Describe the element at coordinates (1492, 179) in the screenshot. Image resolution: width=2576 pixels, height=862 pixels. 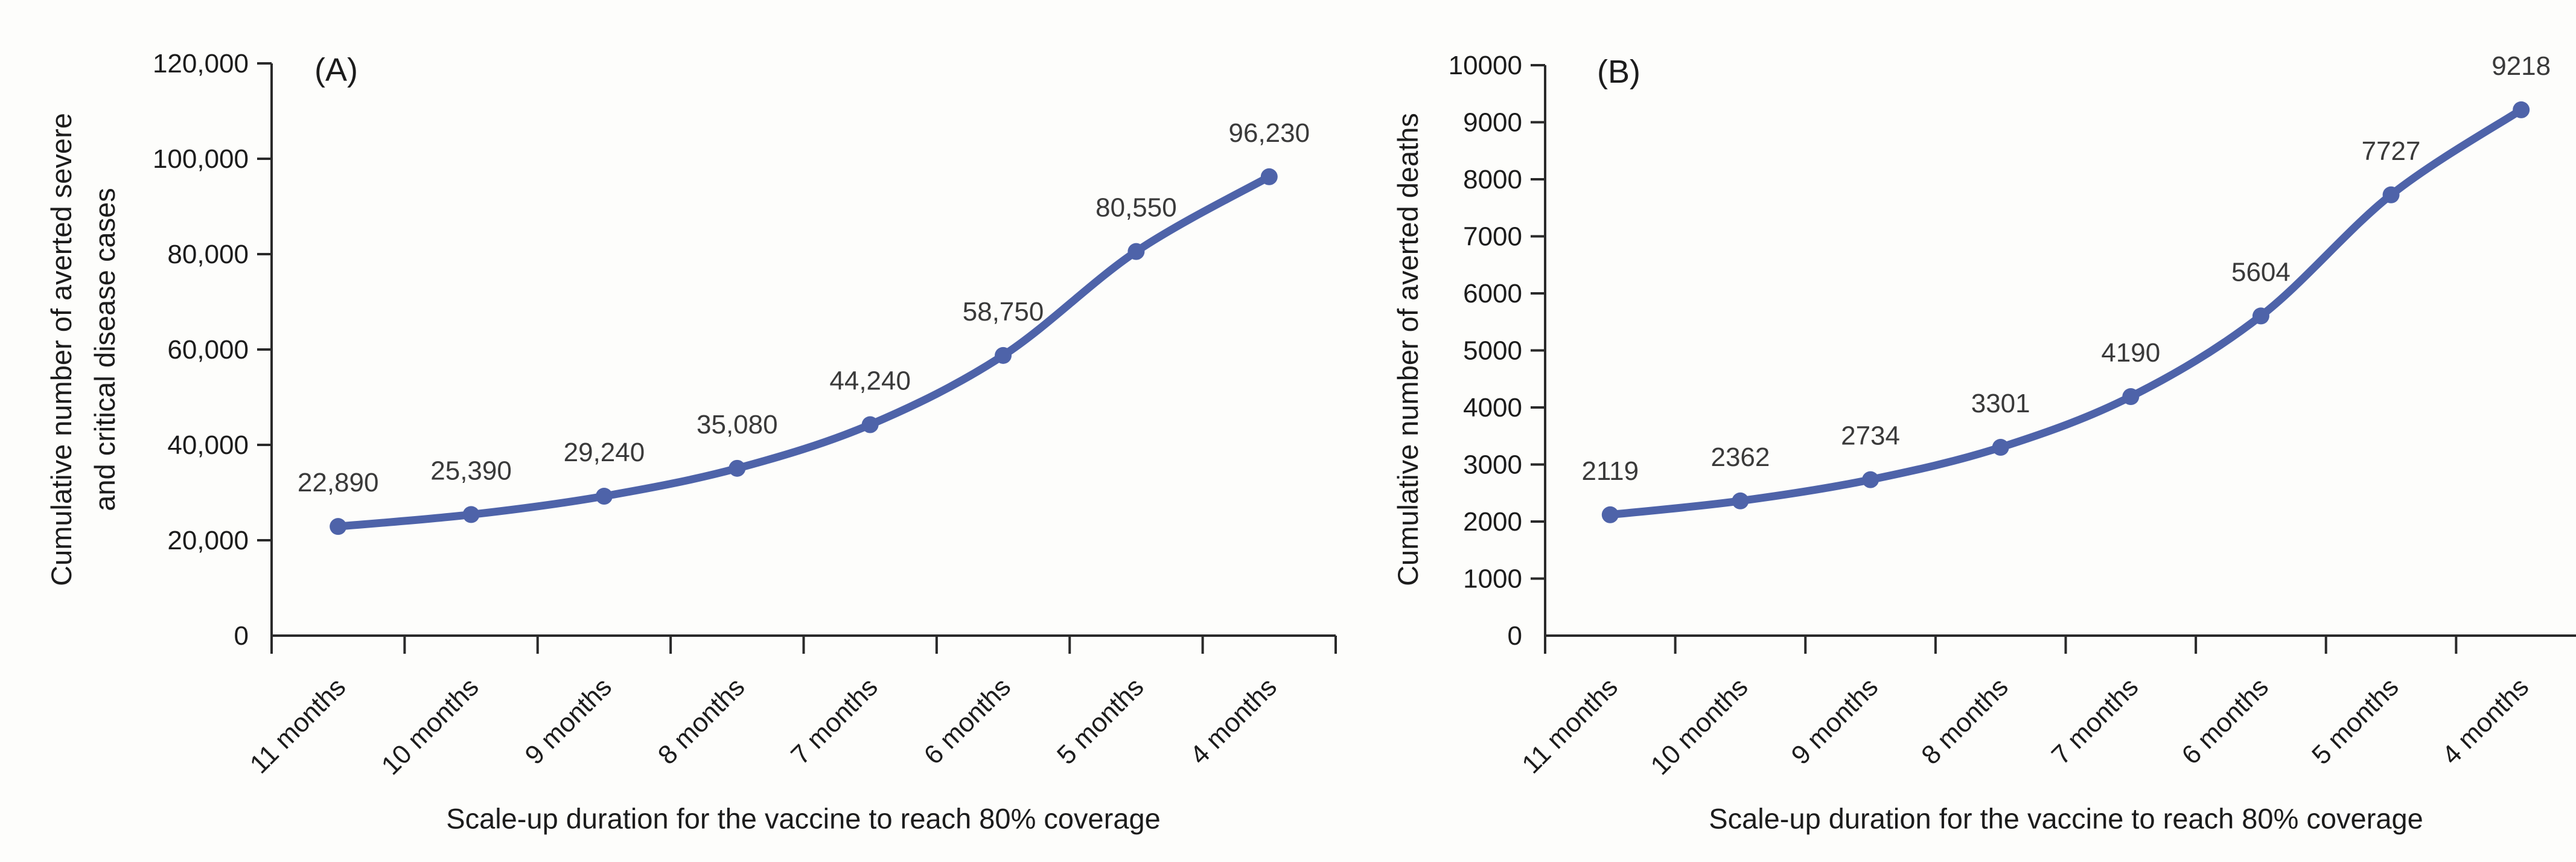
I see `y-tick-label: 8000` at that location.